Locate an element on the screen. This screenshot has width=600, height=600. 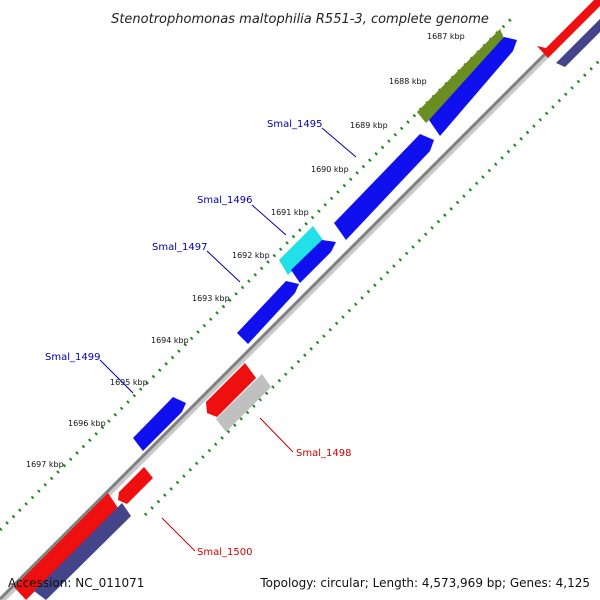
pseudo-feature is located at coordinates (243, 403).